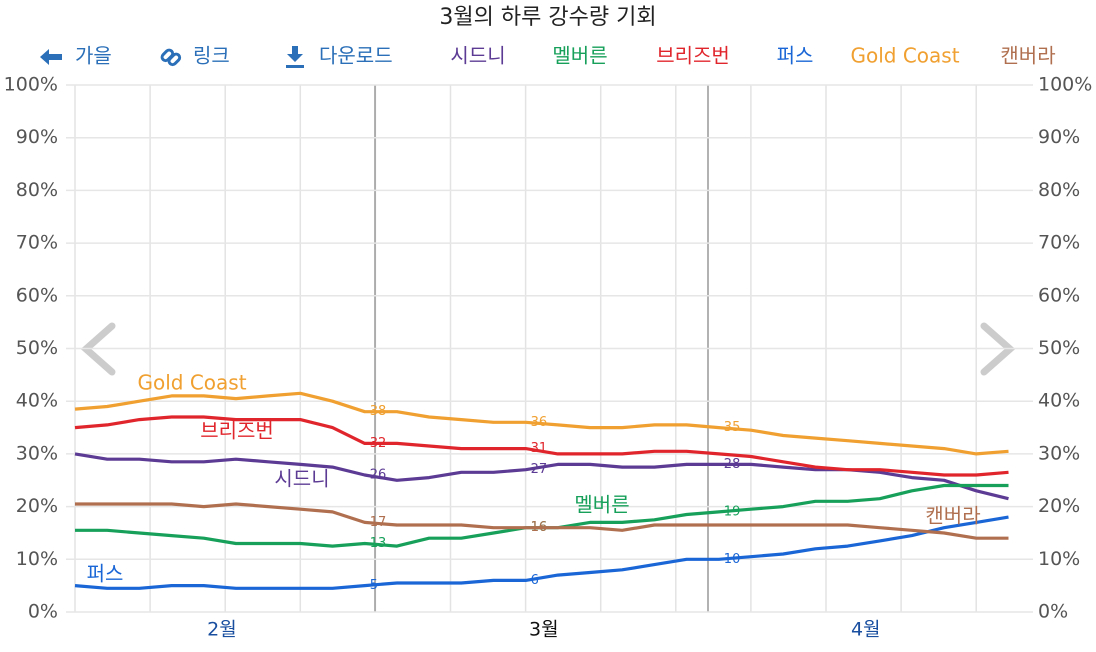  I want to click on legend-label: 멜버른, so click(579, 56).